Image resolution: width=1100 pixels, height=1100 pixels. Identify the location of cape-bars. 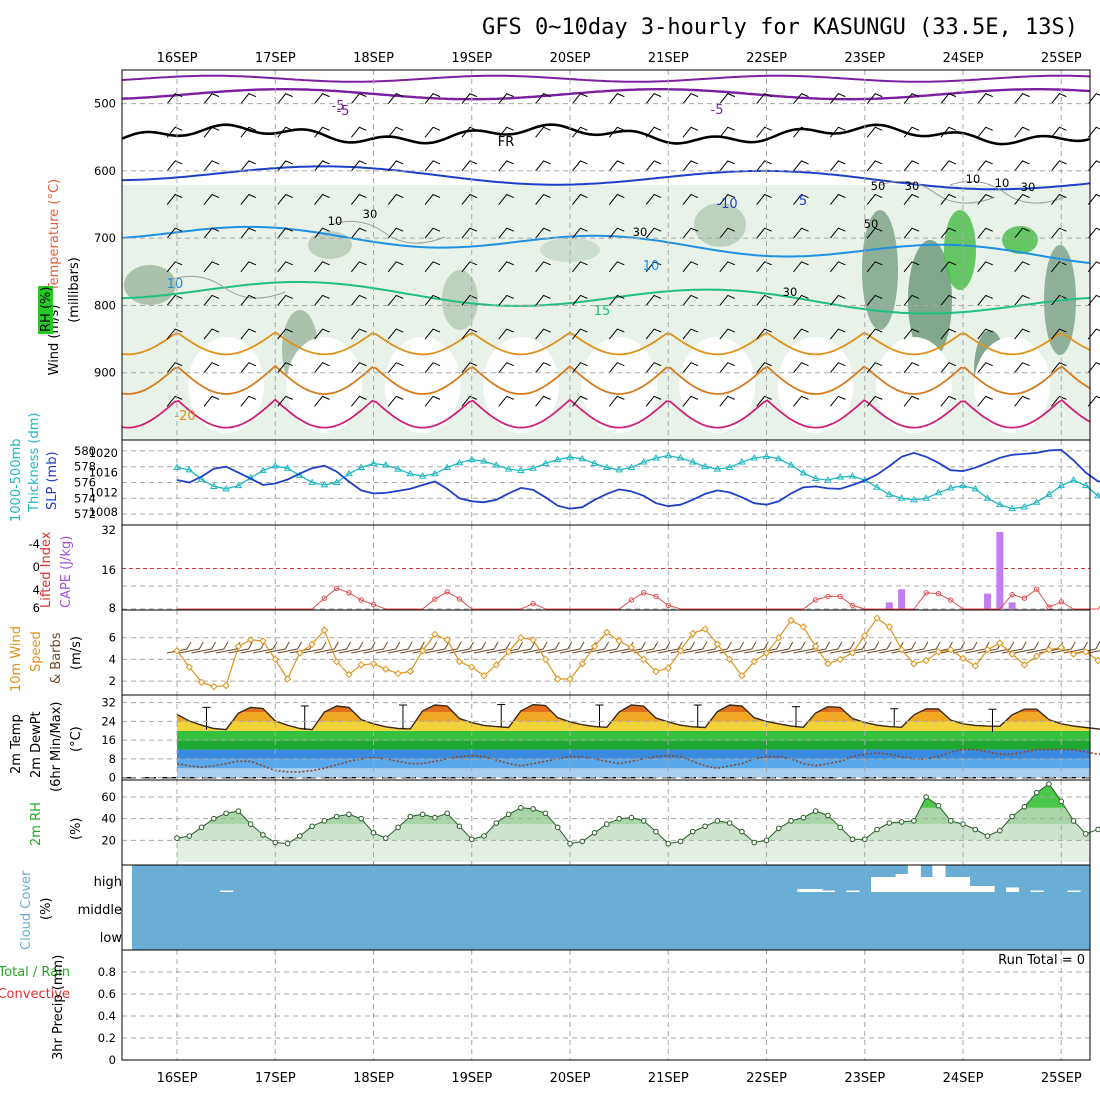
(950, 570).